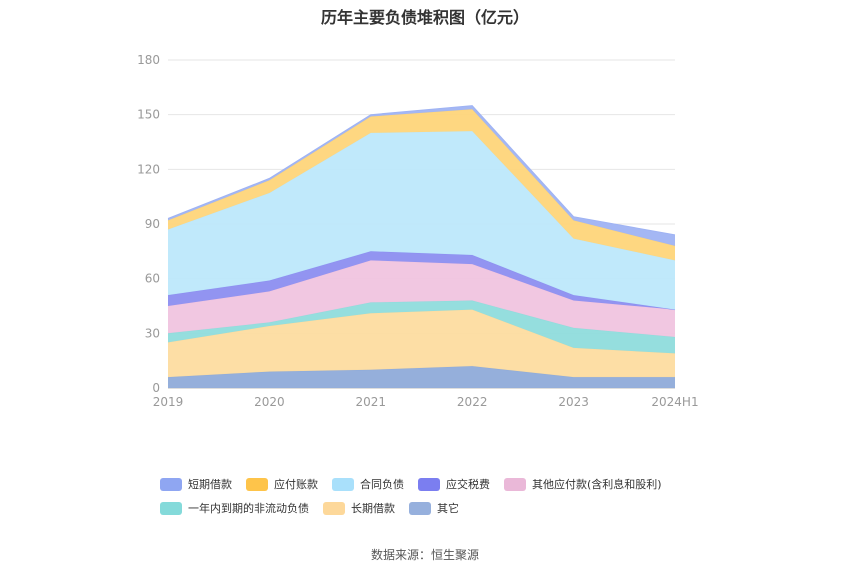  Describe the element at coordinates (373, 508) in the screenshot. I see `legend-label: 长期借款` at that location.